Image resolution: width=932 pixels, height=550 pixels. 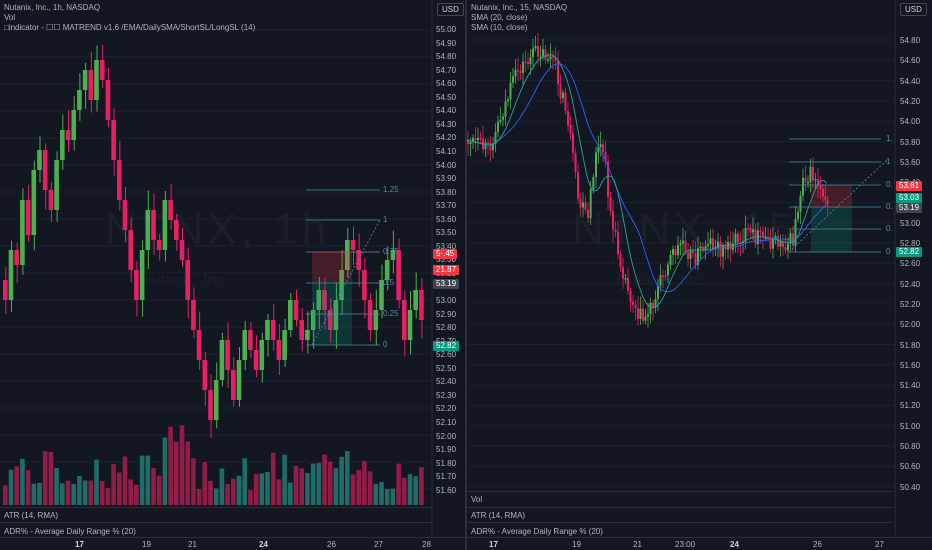 I want to click on right-adr-label: ADR% - Average Daily Range % (20), so click(x=537, y=531).